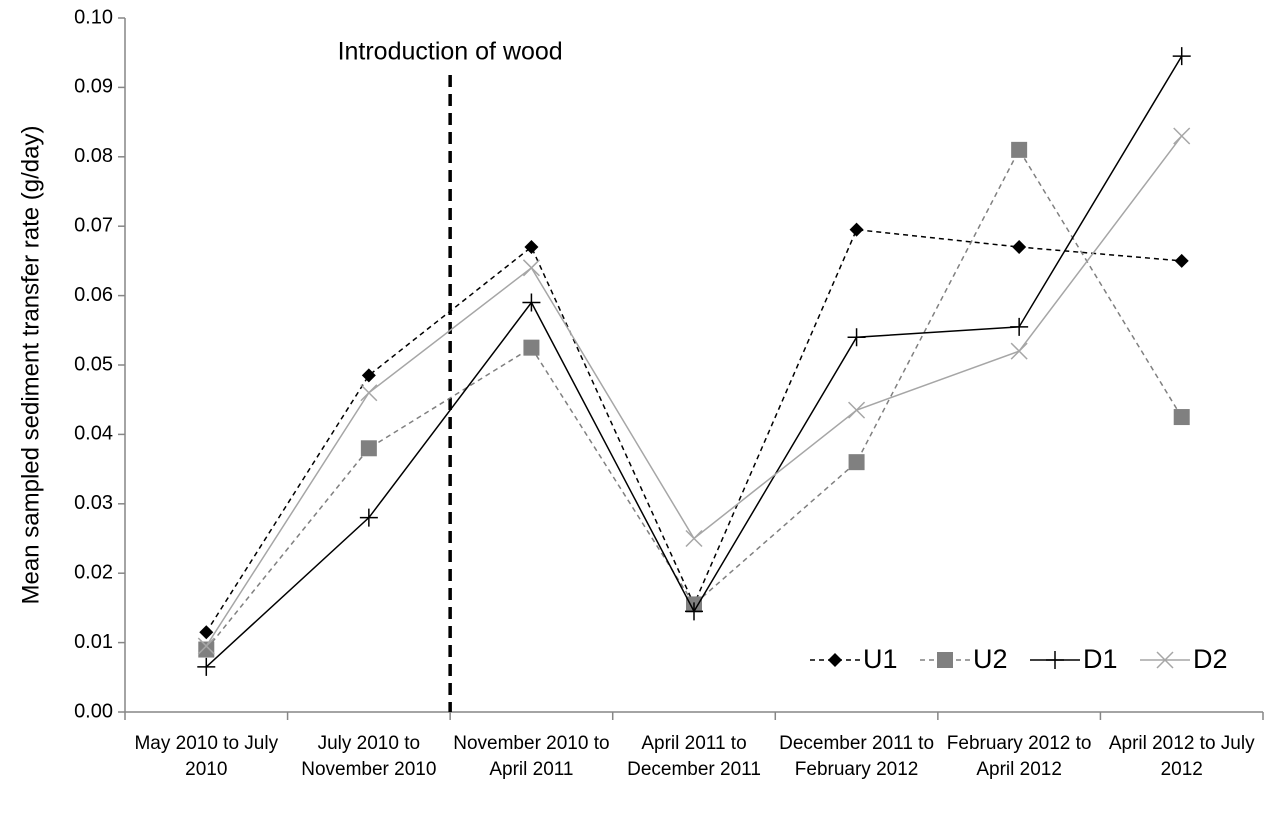 The width and height of the screenshot is (1266, 823). I want to click on y-tick-label: 0.03, so click(93, 503).